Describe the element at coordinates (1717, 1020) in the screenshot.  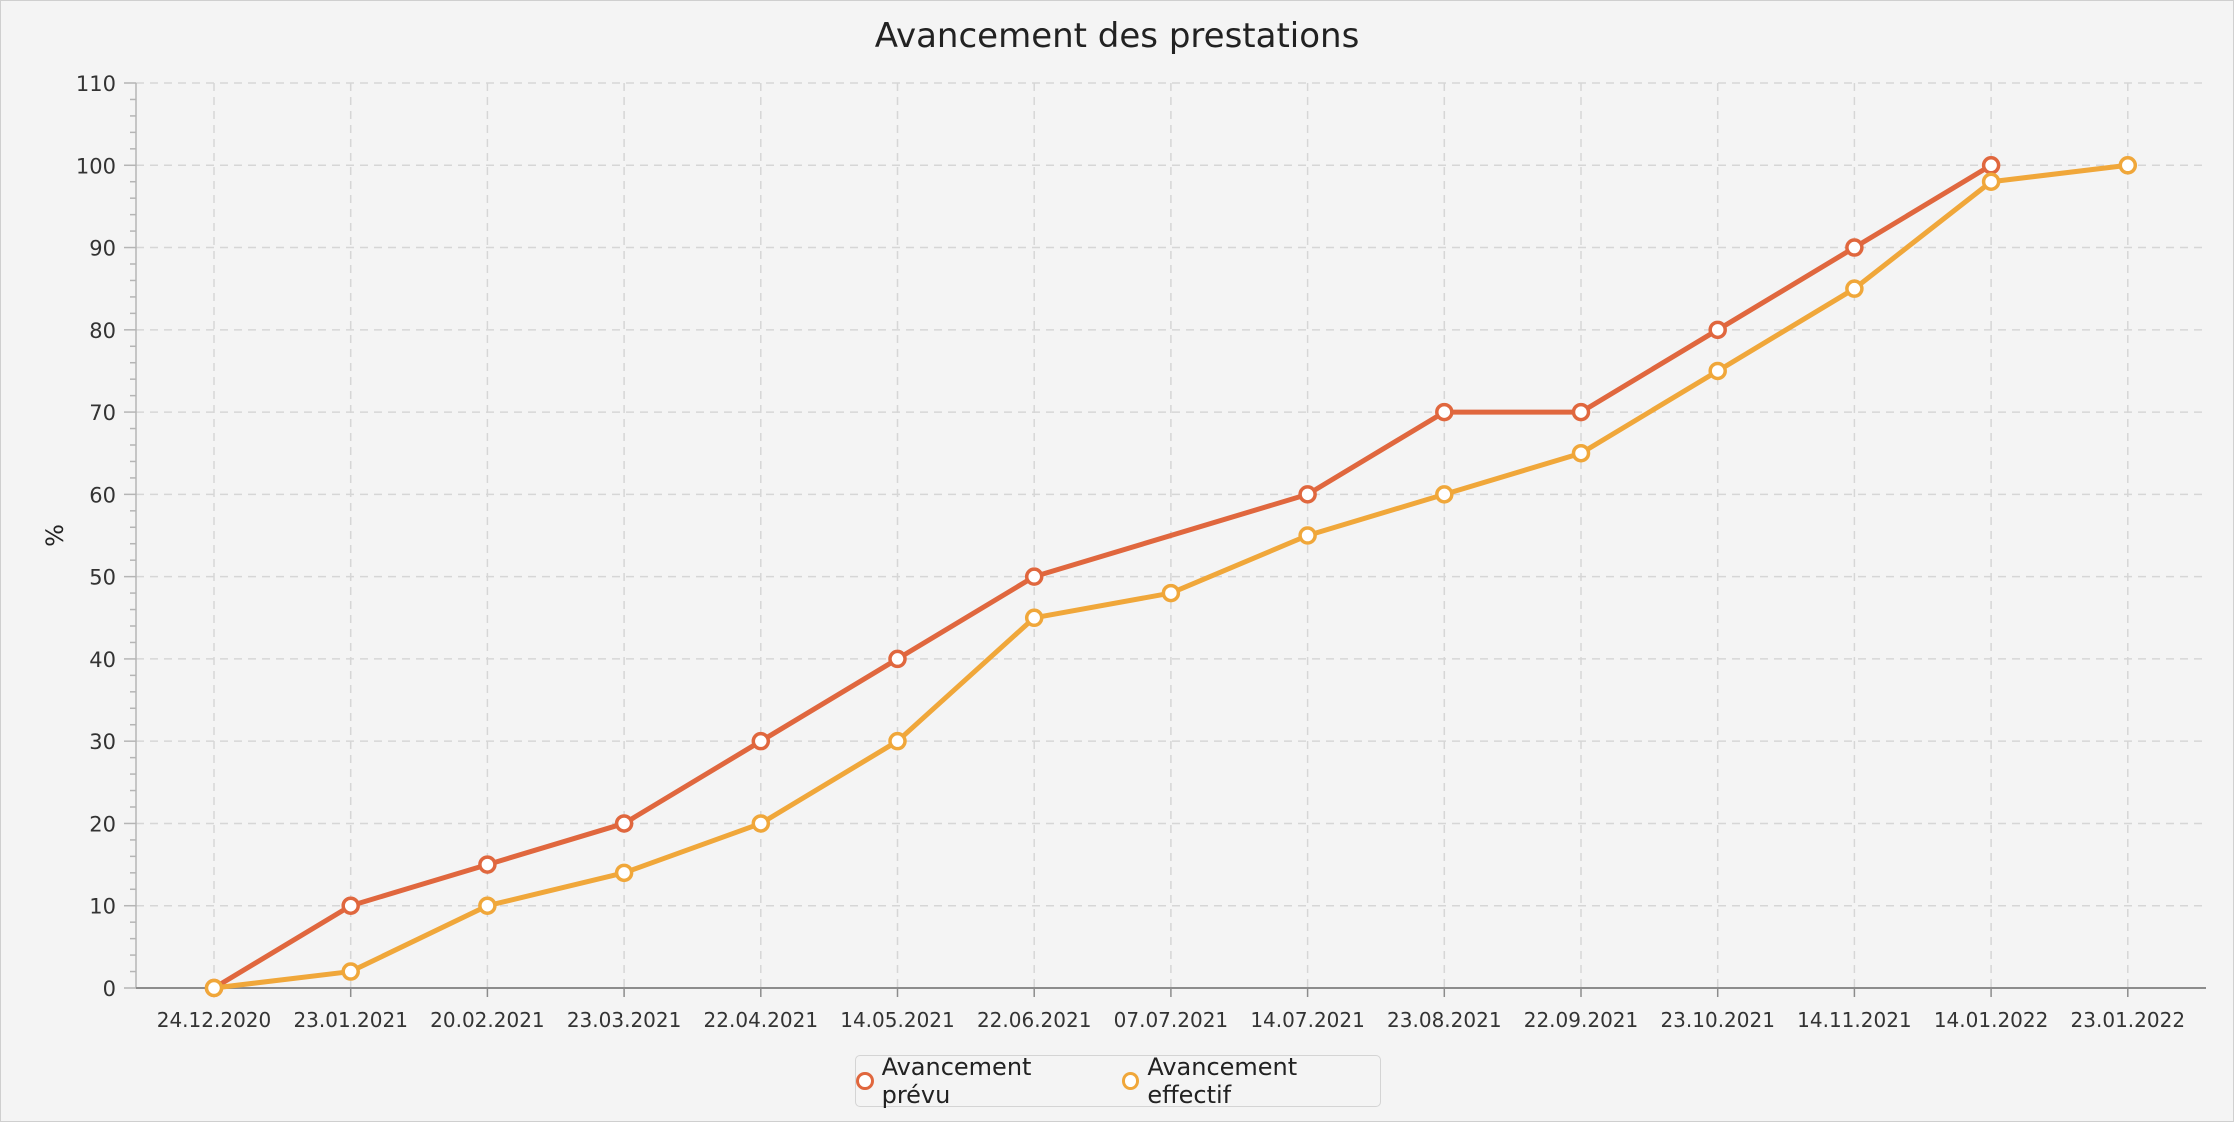
I see `x-tick-label: 23.10.2021` at that location.